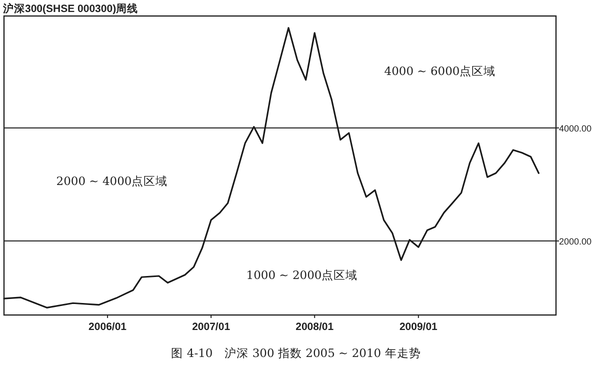 This screenshot has height=366, width=592. What do you see at coordinates (575, 241) in the screenshot?
I see `y-tick-label: 2000.00` at bounding box center [575, 241].